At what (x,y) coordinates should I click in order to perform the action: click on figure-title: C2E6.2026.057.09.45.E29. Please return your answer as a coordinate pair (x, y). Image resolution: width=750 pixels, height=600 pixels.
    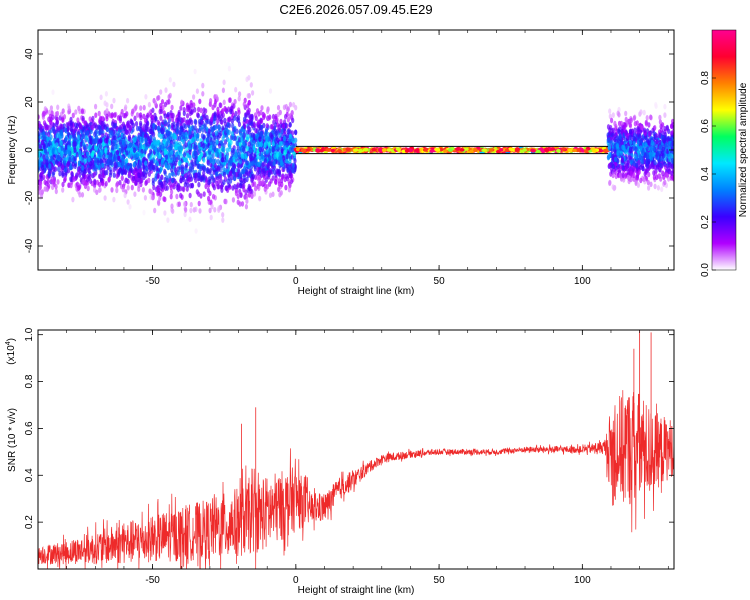
    Looking at the image, I should click on (355, 9).